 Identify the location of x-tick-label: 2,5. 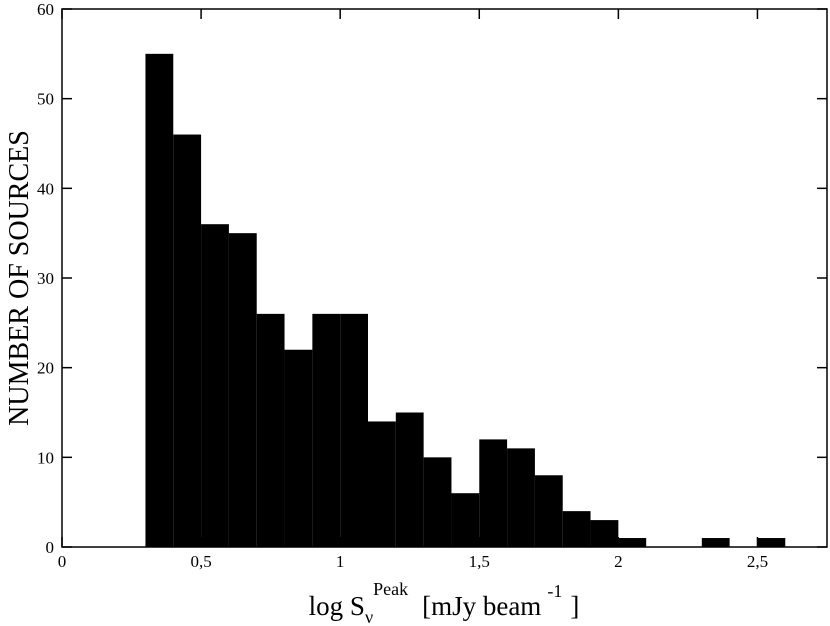
(757, 561).